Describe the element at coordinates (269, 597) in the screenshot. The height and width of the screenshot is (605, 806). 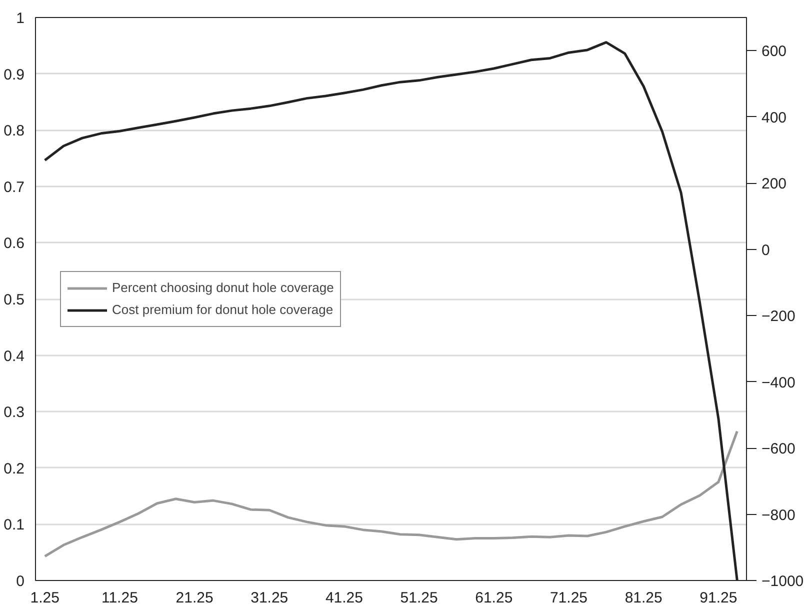
I see `x-tick-label: 31.25` at that location.